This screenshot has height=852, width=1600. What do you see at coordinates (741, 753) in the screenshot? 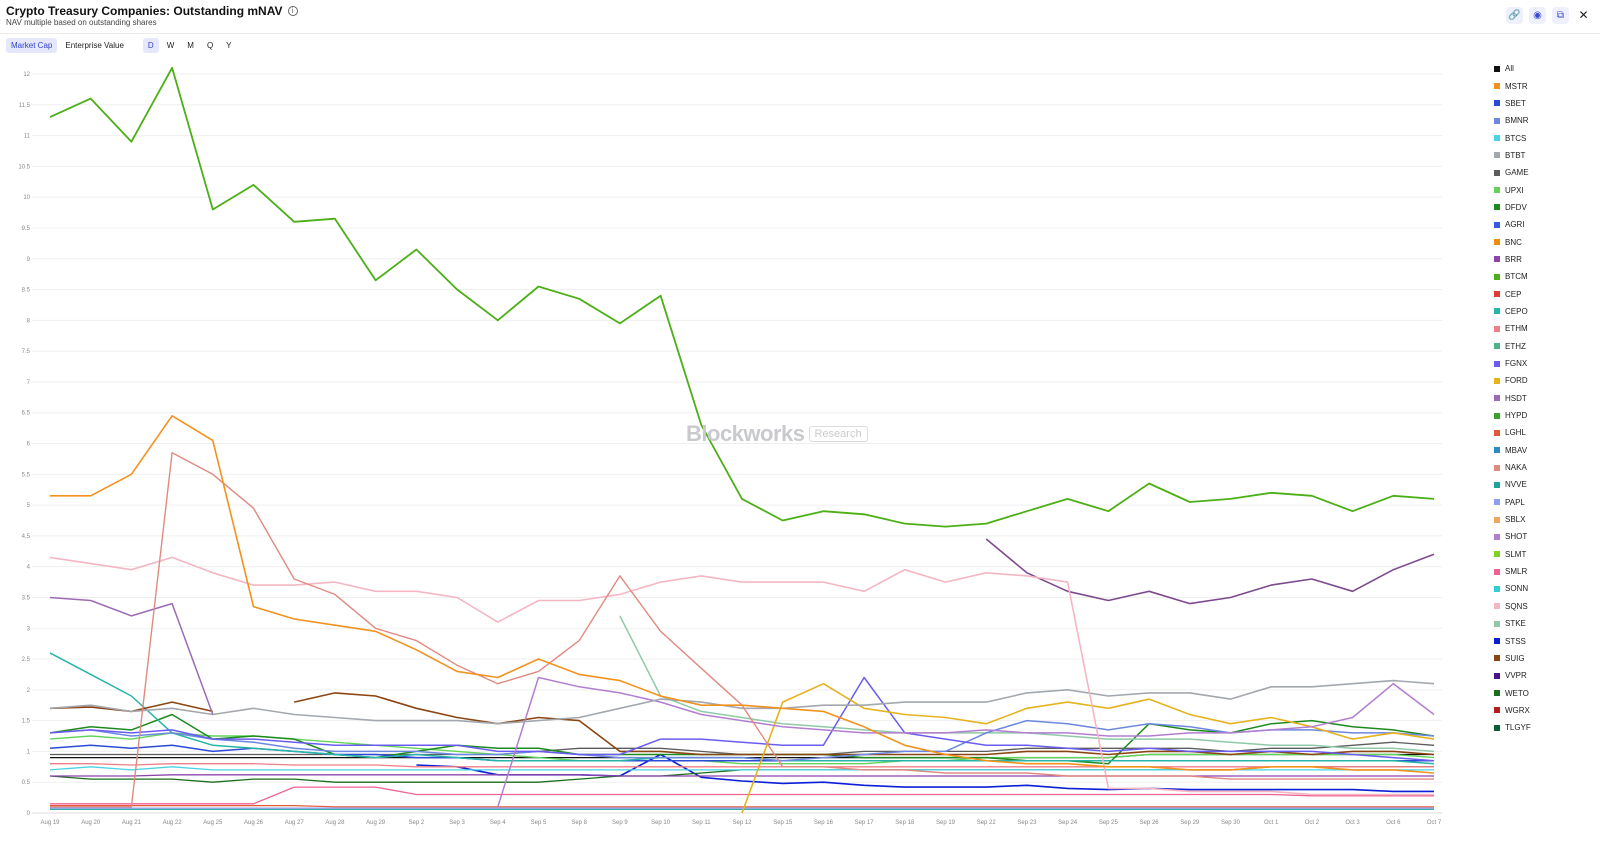
I see `series-line-sbet` at bounding box center [741, 753].